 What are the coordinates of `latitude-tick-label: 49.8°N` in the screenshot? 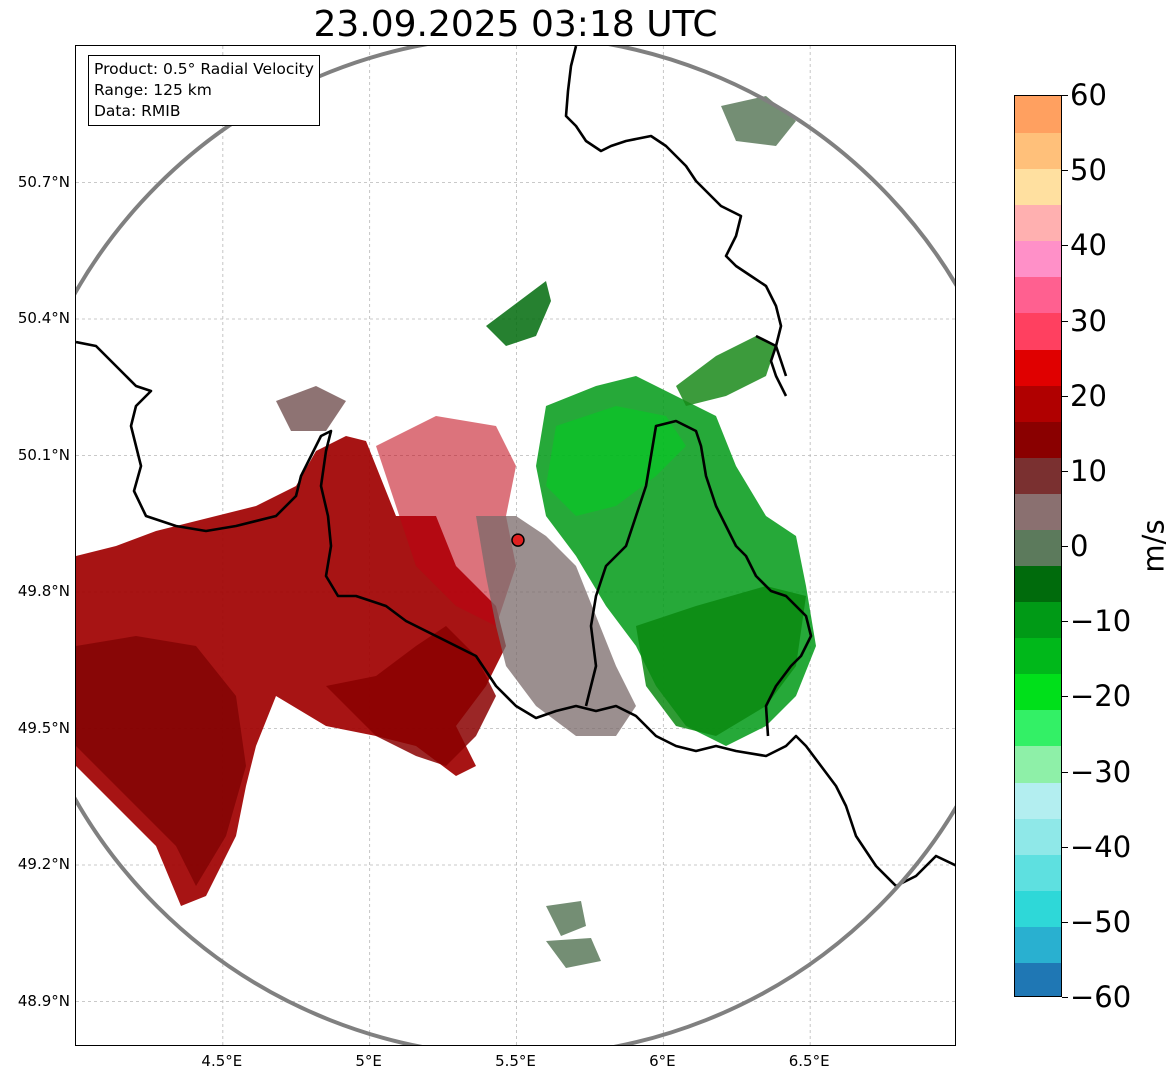 It's located at (43, 591).